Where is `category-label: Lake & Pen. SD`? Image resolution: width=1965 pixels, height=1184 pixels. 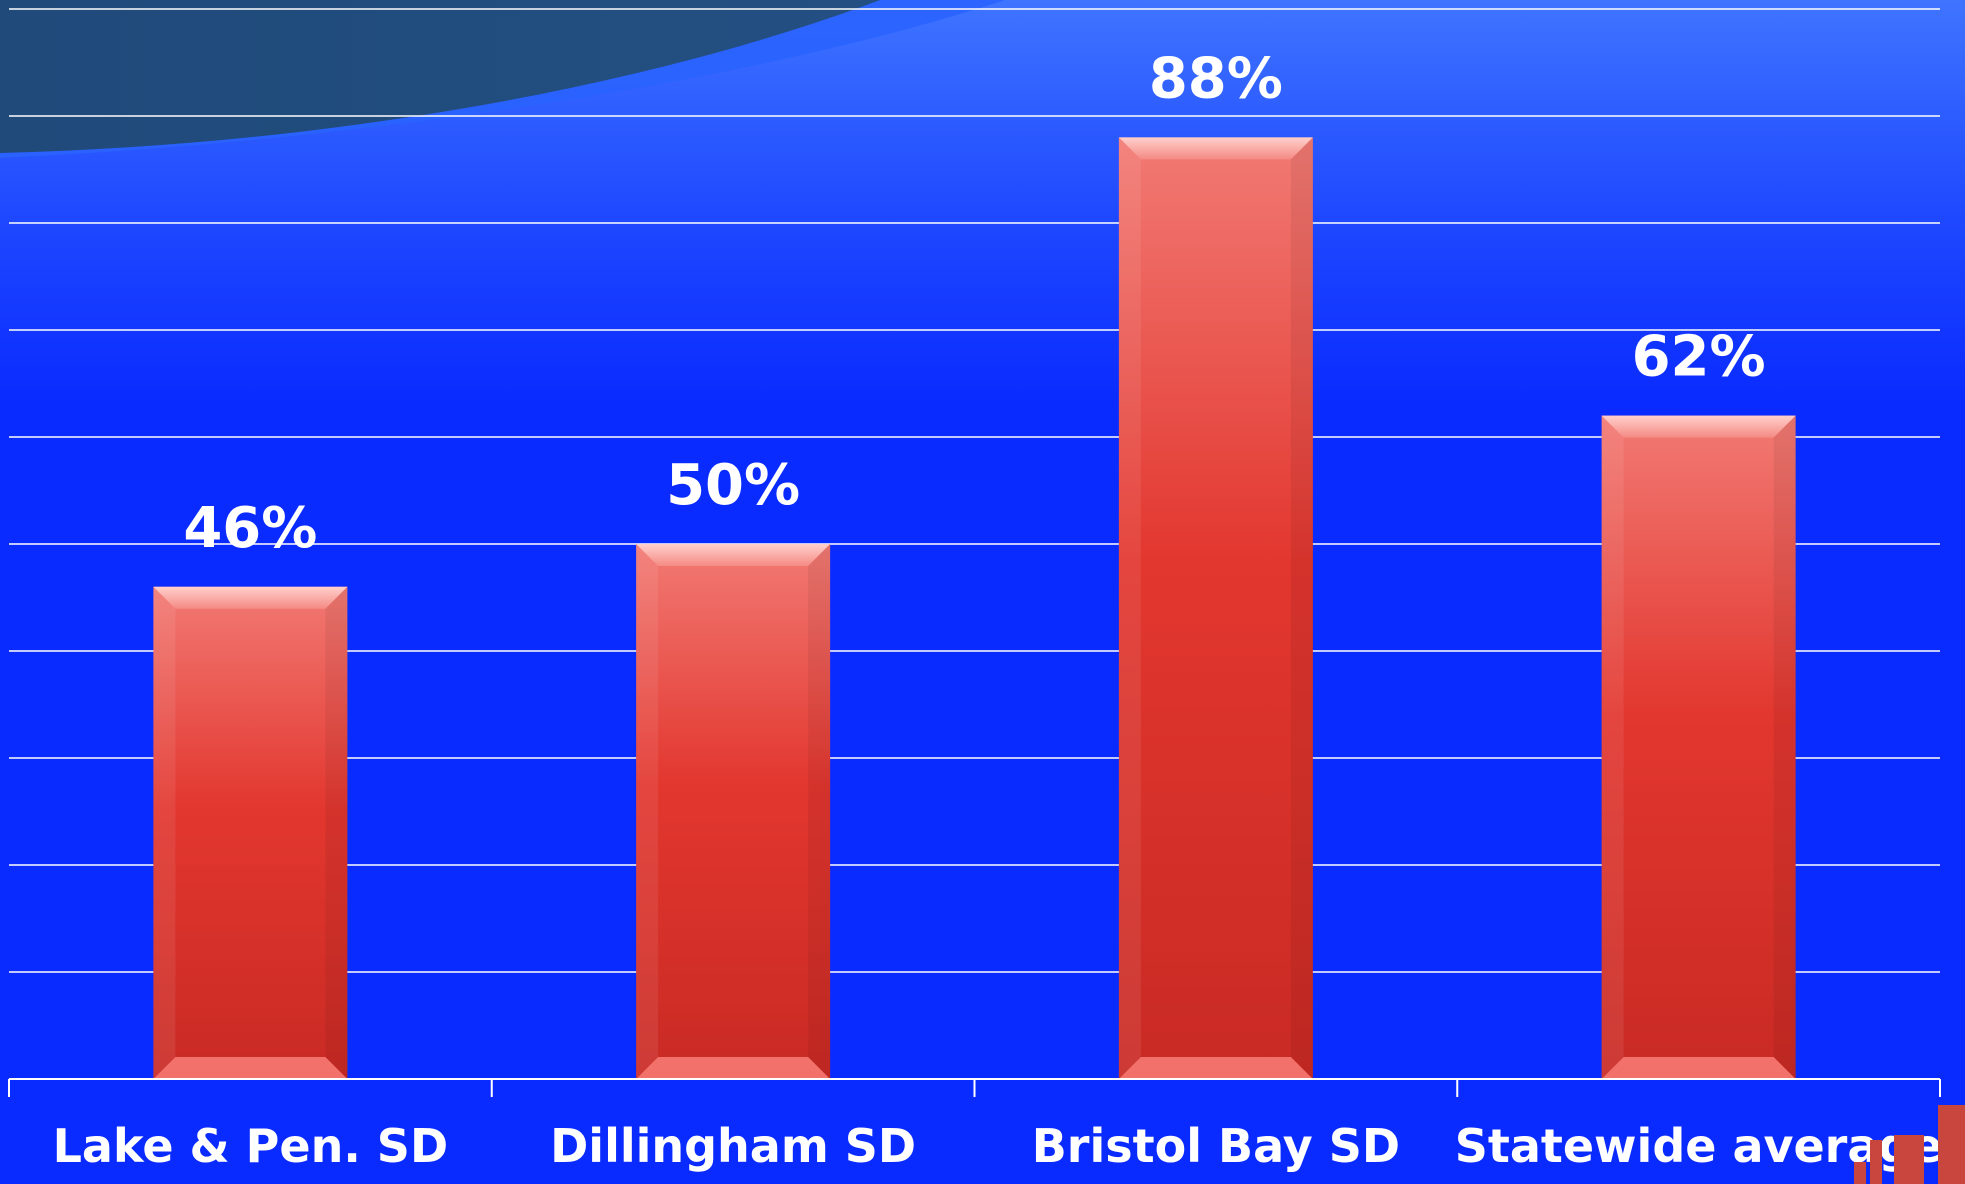 category-label: Lake & Pen. SD is located at coordinates (251, 1146).